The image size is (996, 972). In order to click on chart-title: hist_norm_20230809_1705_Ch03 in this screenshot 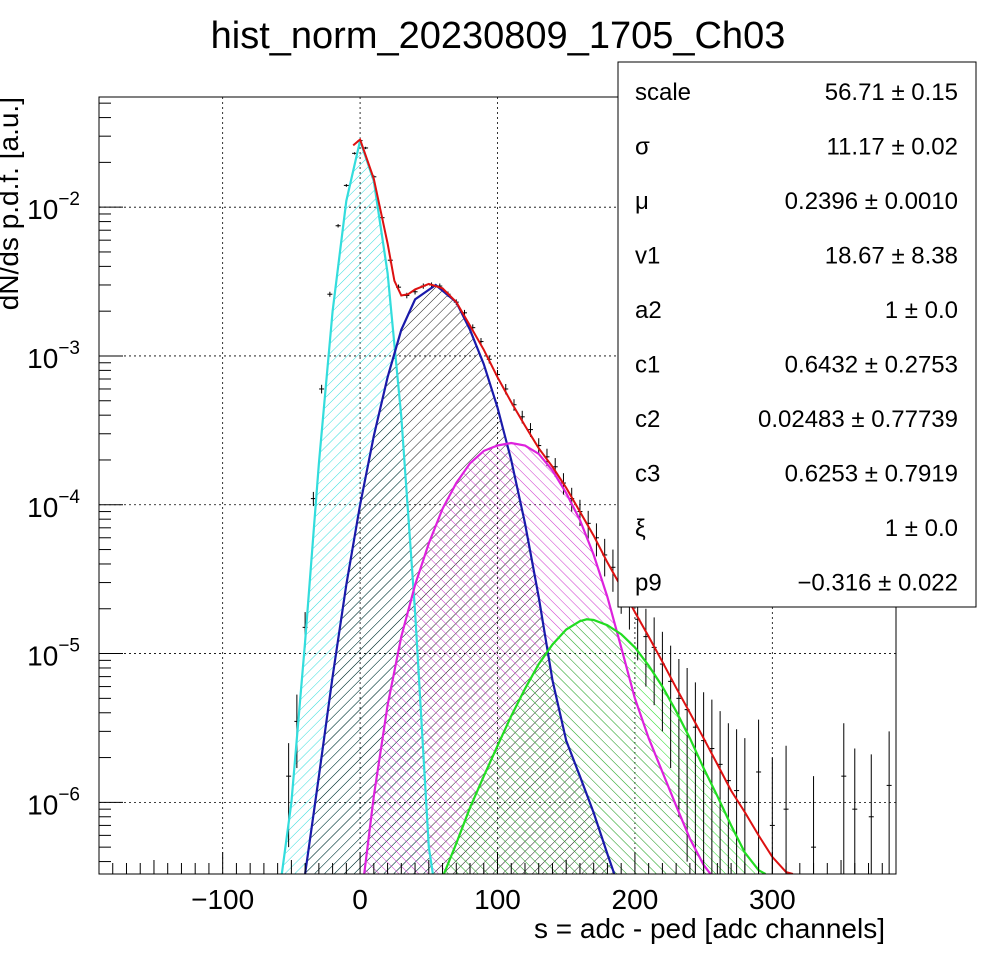, I will do `click(498, 36)`.